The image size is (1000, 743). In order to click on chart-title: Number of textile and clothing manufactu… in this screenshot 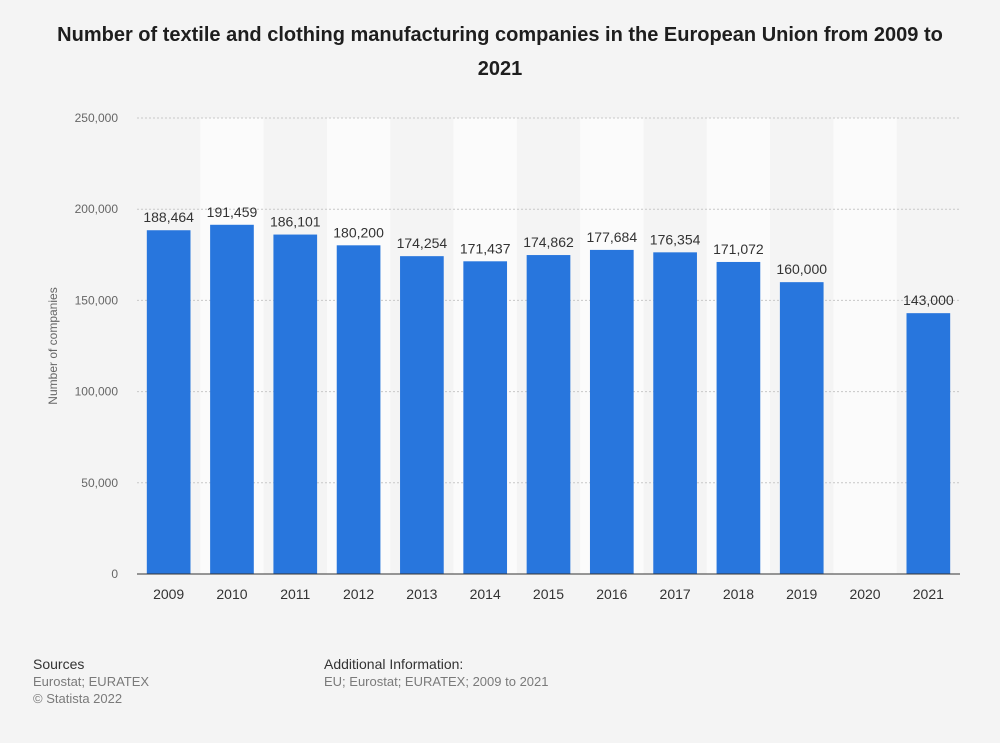, I will do `click(500, 52)`.